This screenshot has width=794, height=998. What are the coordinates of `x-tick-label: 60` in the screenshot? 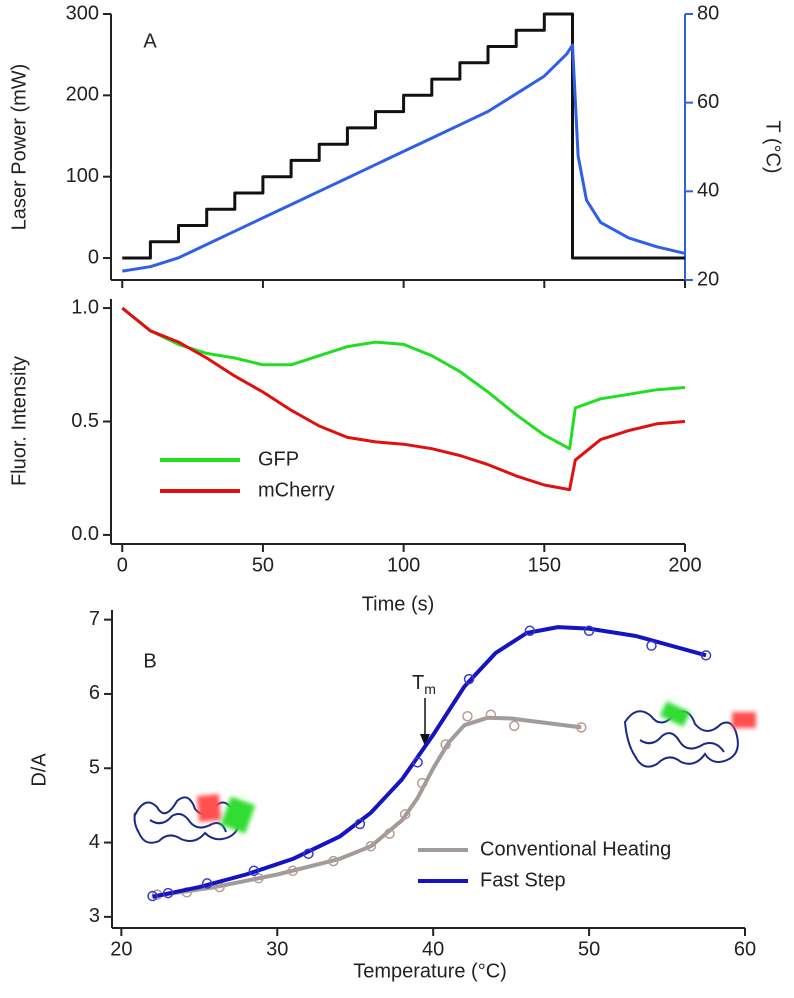 It's located at (745, 949).